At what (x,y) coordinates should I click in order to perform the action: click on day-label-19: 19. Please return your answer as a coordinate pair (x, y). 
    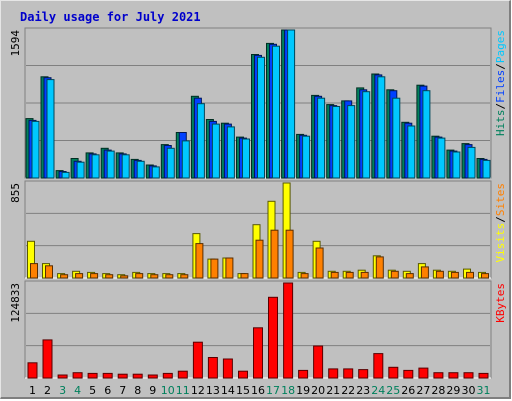
    Looking at the image, I should click on (303, 390).